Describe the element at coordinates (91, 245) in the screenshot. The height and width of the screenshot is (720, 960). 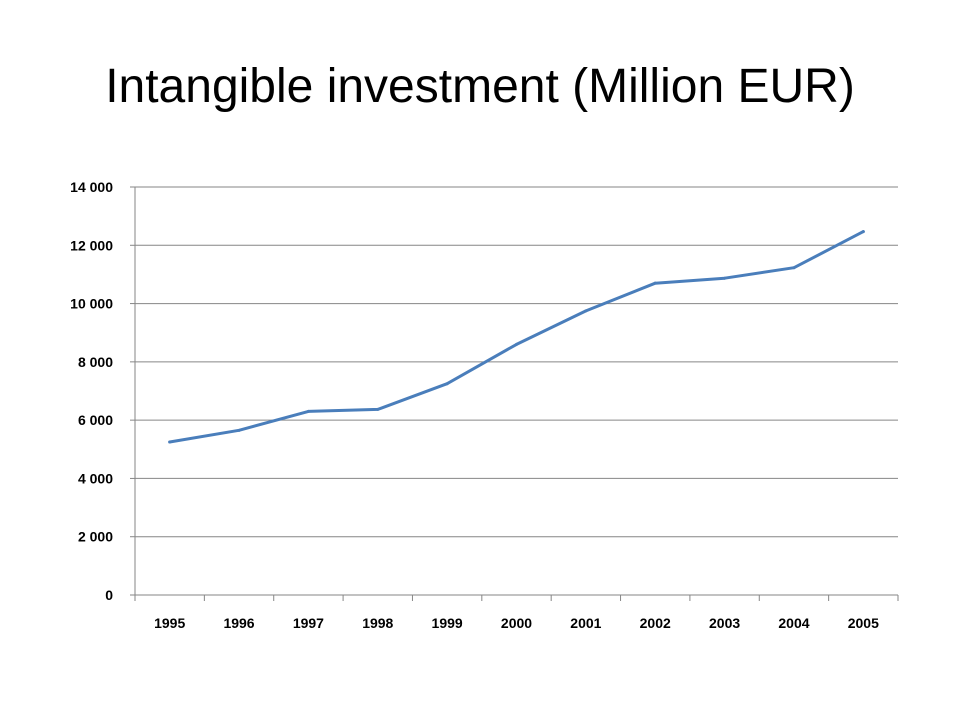
I see `y-tick-label: 12 000` at that location.